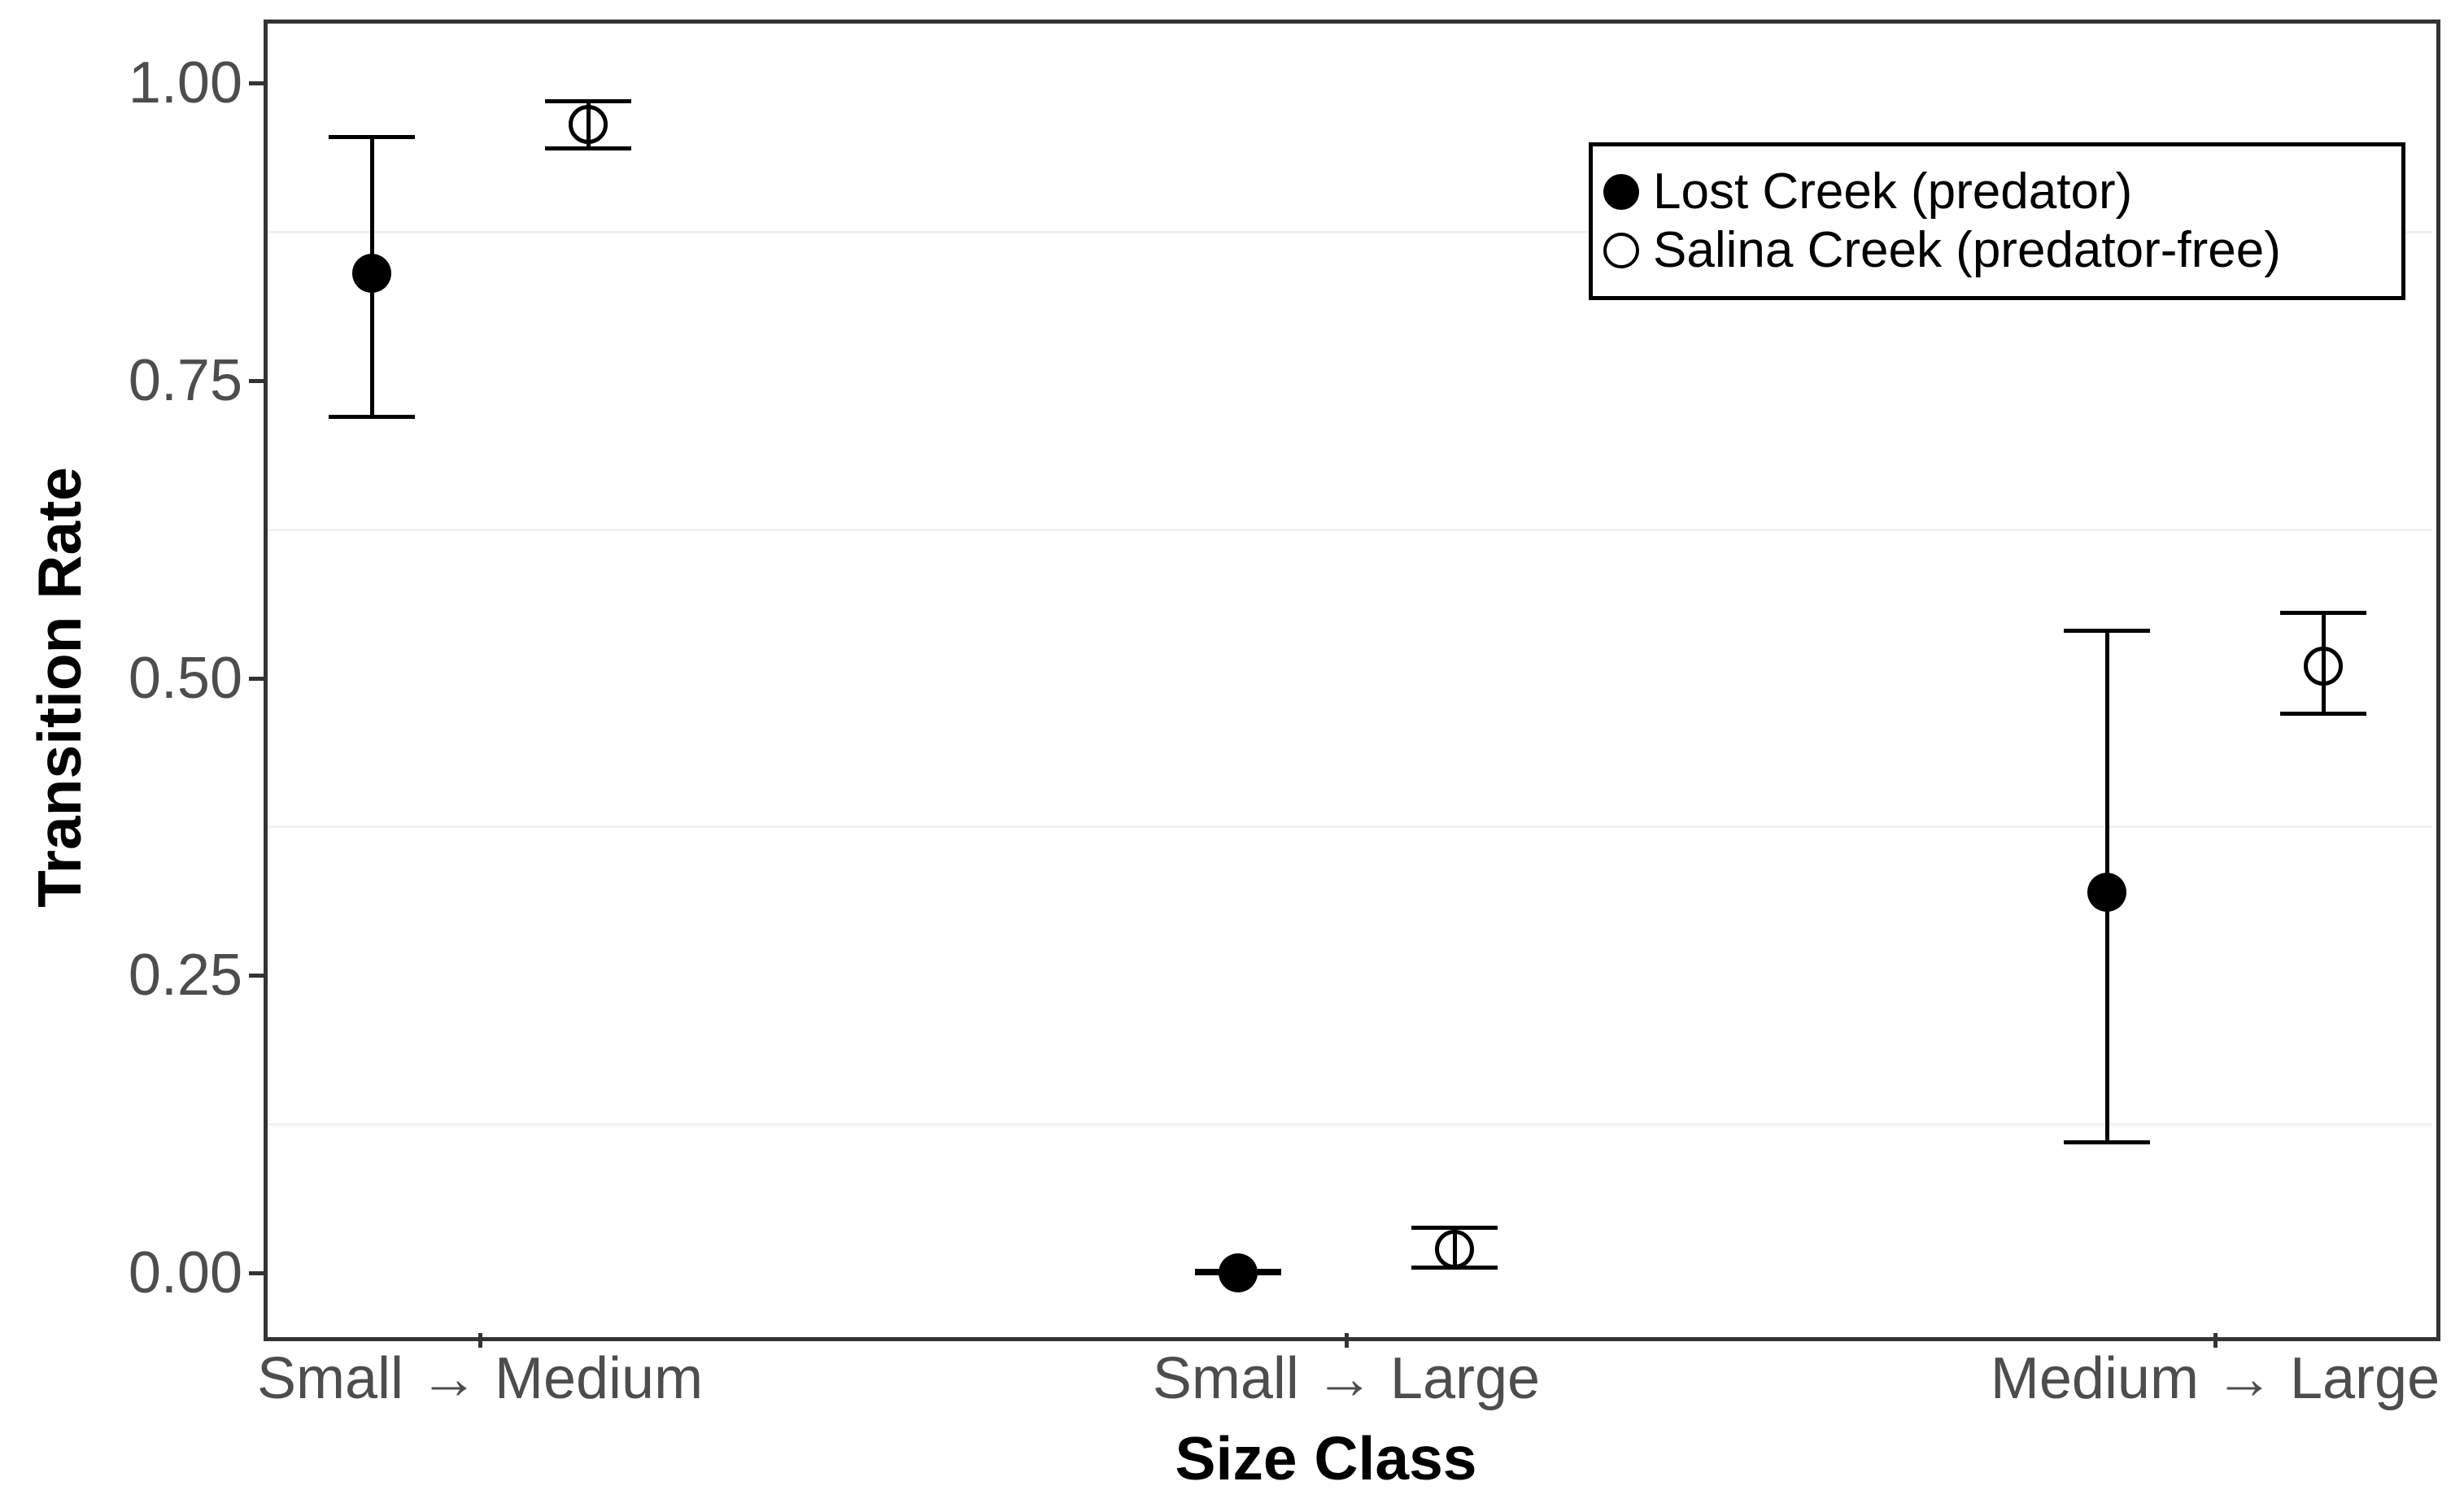 This screenshot has height=1512, width=2464. Describe the element at coordinates (59, 687) in the screenshot. I see `y-axis-title: Transition Rate` at that location.